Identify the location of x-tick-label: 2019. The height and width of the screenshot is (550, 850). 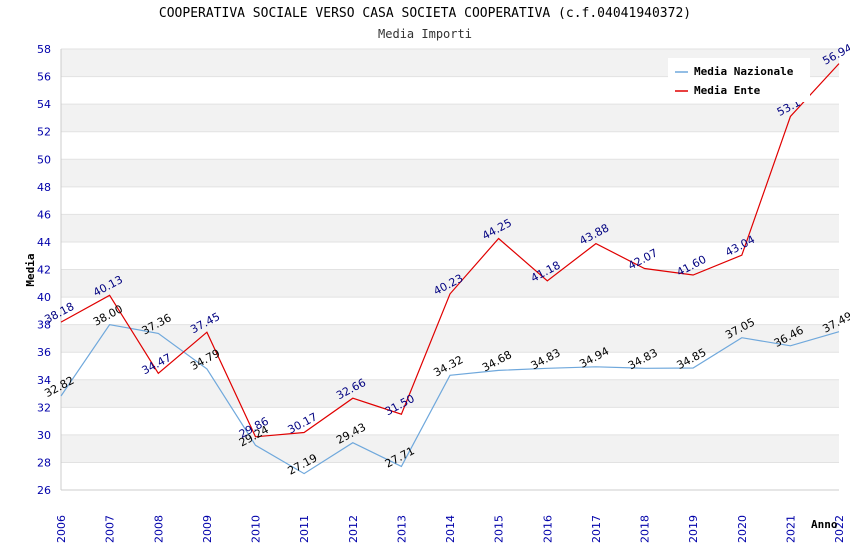
(693, 529).